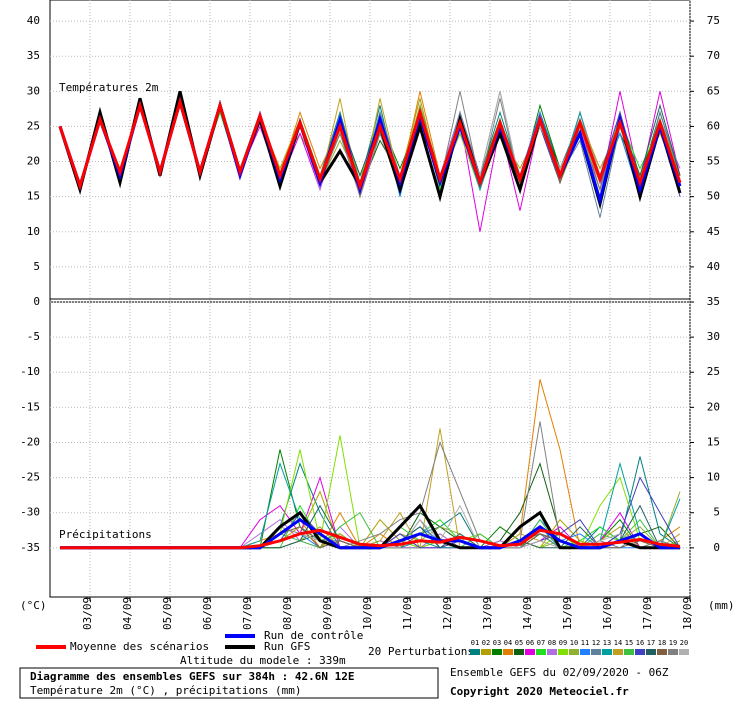  Describe the element at coordinates (33, 336) in the screenshot. I see `y-tick-label: -5` at that location.